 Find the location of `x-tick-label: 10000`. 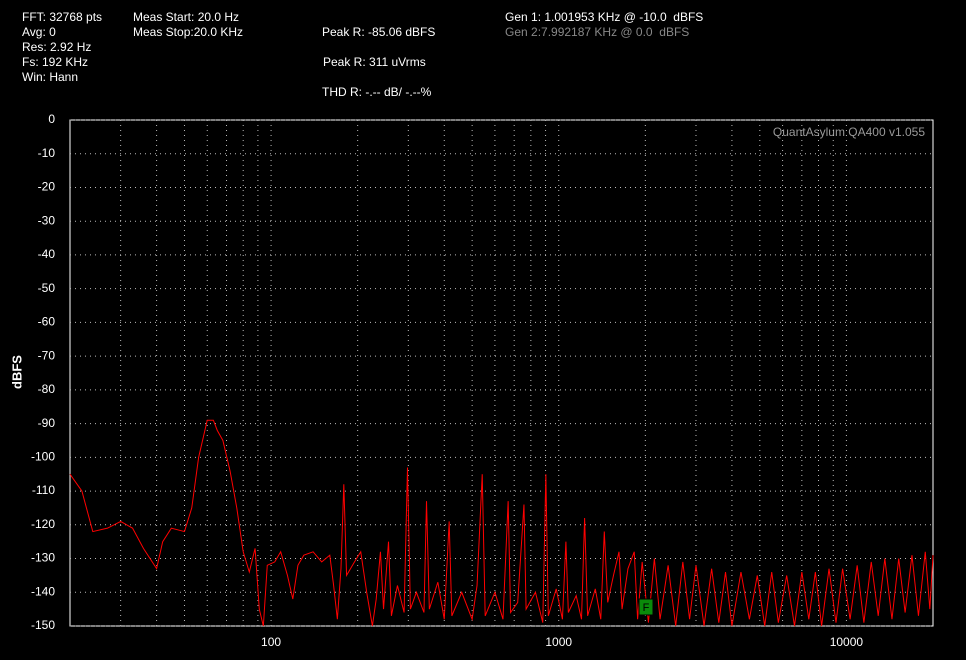

x-tick-label: 10000 is located at coordinates (847, 642).